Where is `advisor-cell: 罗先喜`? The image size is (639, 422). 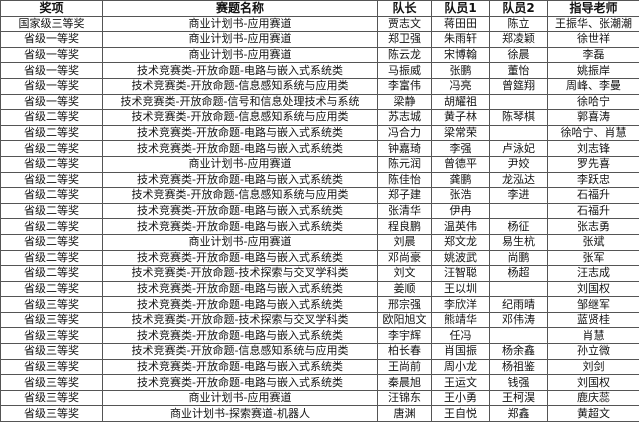 advisor-cell: 罗先喜 is located at coordinates (593, 164).